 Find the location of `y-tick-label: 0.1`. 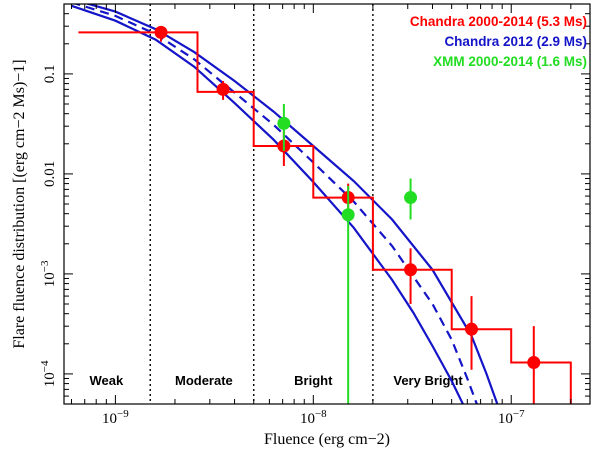

y-tick-label: 0.1 is located at coordinates (50, 74).